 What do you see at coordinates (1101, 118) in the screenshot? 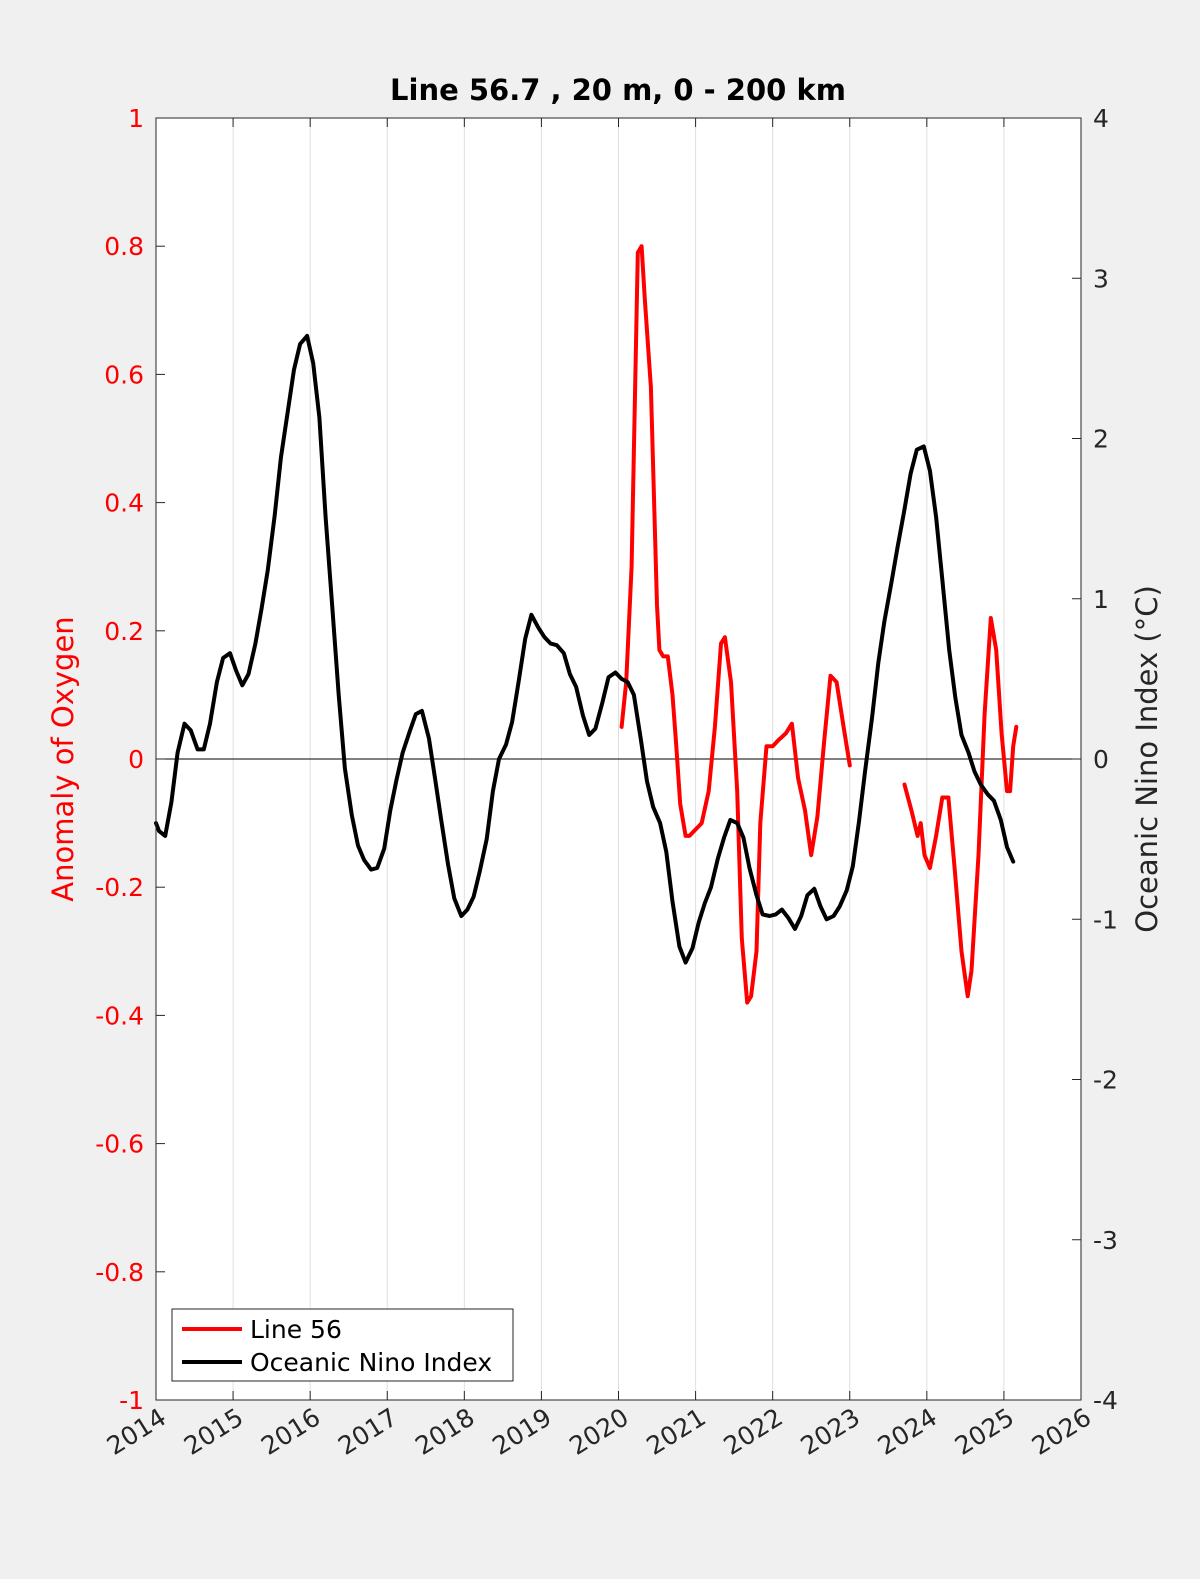
I see `y2-tick-label: 4` at bounding box center [1101, 118].